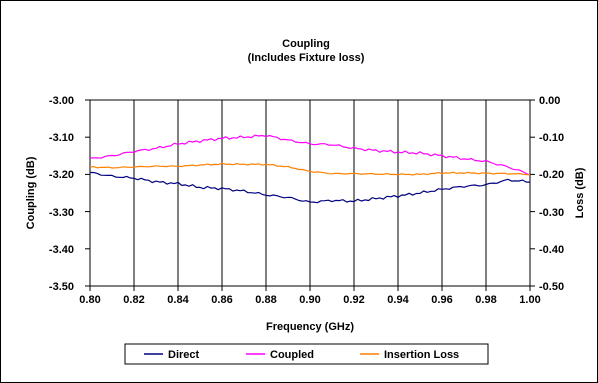 The width and height of the screenshot is (598, 383). What do you see at coordinates (61, 175) in the screenshot?
I see `y-left-tick-label: -3.20` at bounding box center [61, 175].